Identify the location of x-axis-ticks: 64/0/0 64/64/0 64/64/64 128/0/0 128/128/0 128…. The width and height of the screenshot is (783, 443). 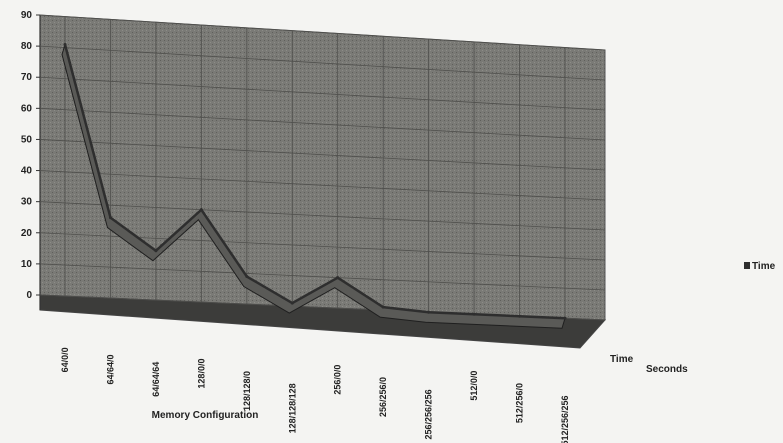
(315, 395).